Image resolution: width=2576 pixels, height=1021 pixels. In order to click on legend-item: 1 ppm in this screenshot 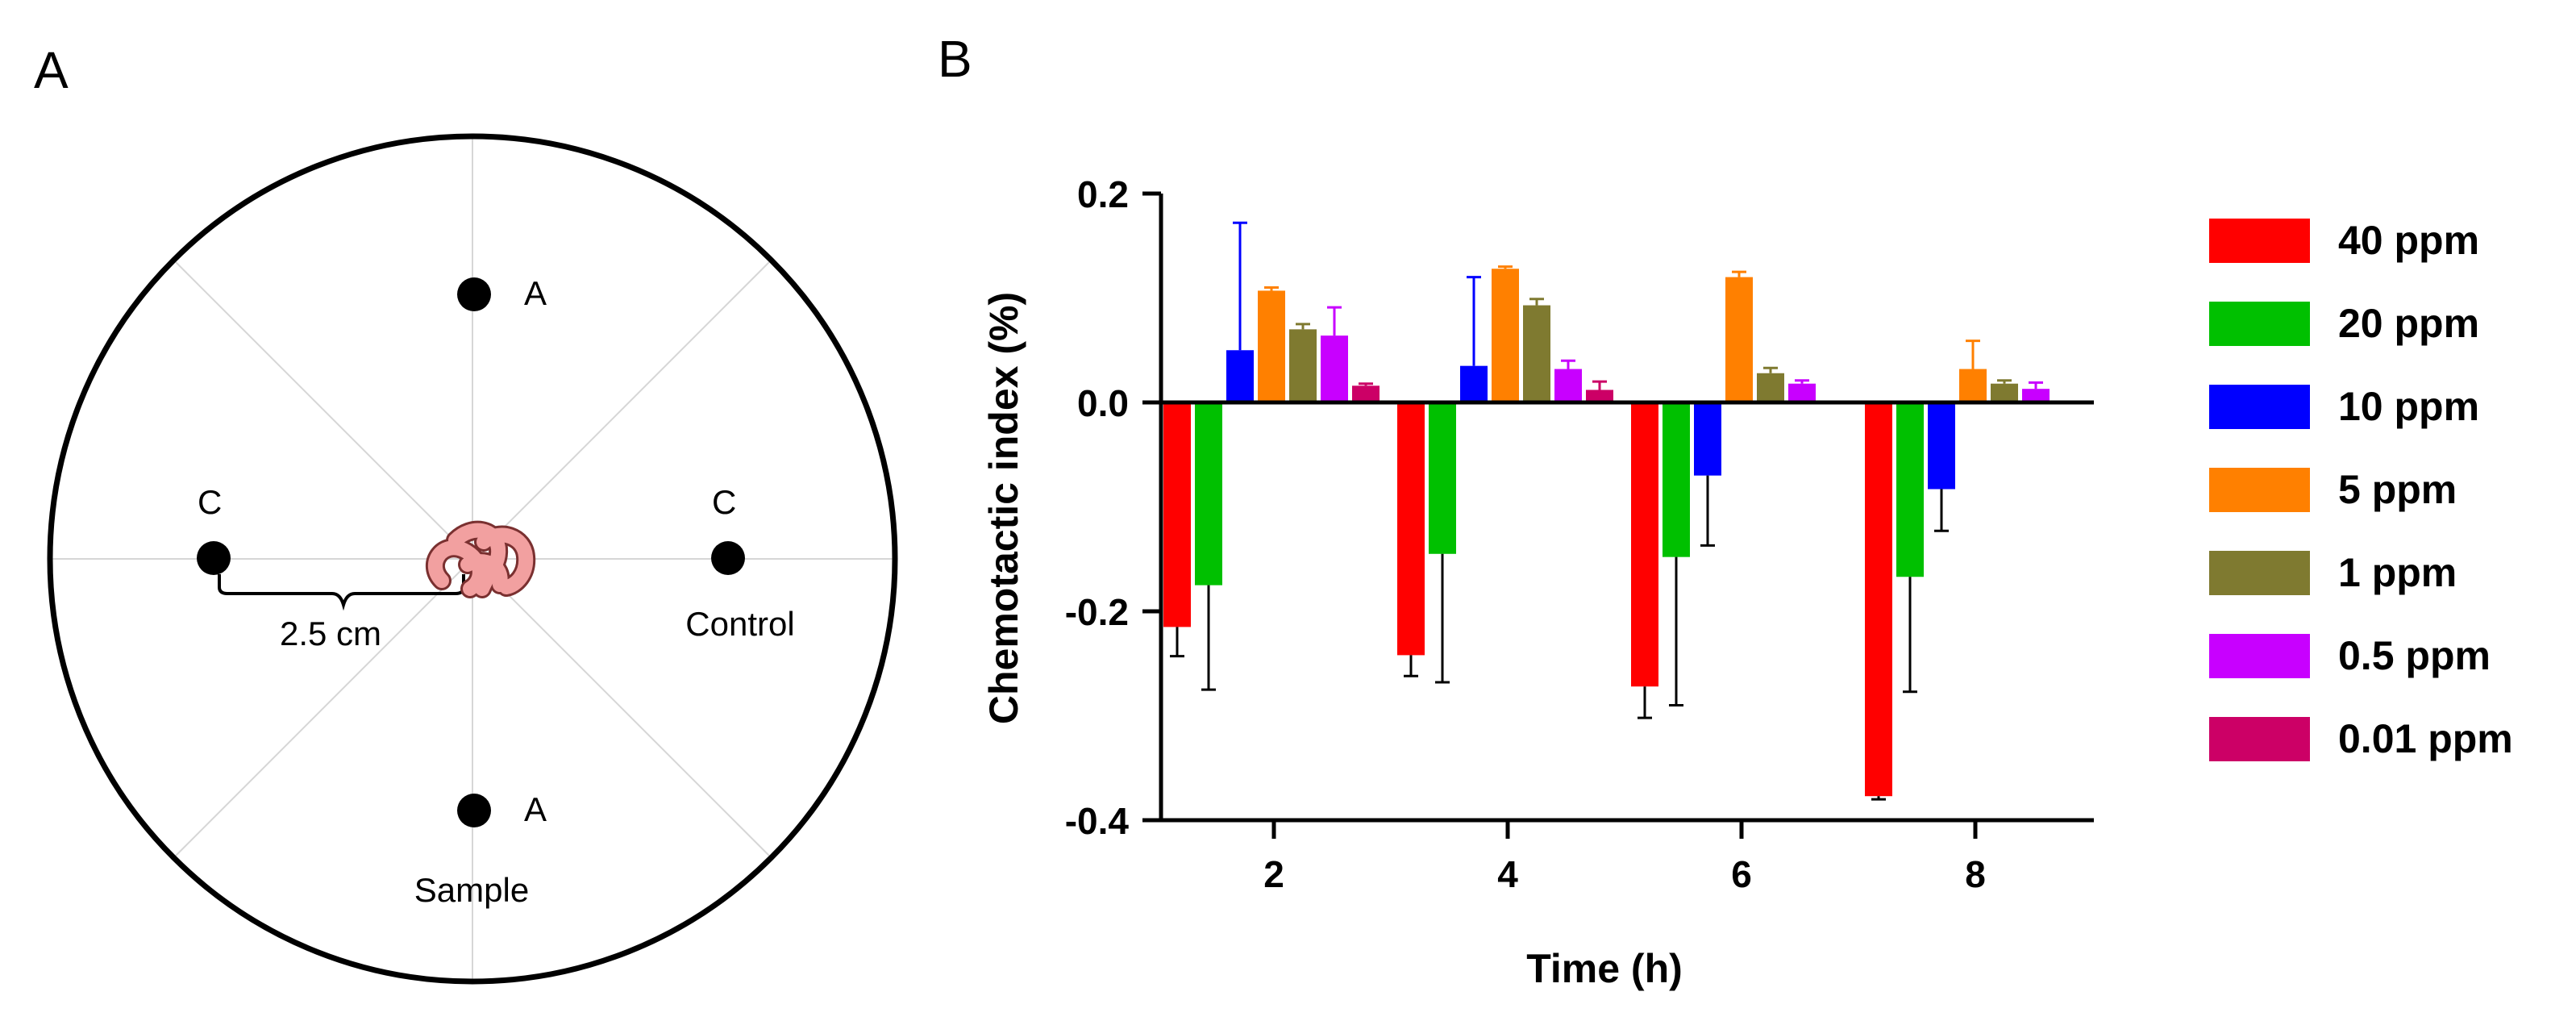, I will do `click(2333, 572)`.